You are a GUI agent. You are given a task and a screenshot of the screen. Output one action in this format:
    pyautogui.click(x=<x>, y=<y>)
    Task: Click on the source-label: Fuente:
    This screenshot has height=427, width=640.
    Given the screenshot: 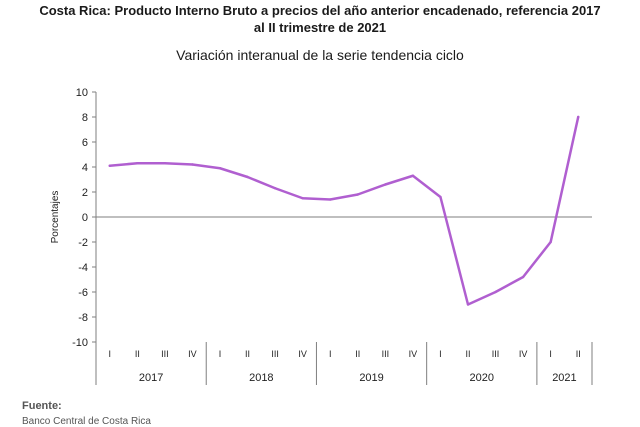 What is the action you would take?
    pyautogui.click(x=42, y=406)
    